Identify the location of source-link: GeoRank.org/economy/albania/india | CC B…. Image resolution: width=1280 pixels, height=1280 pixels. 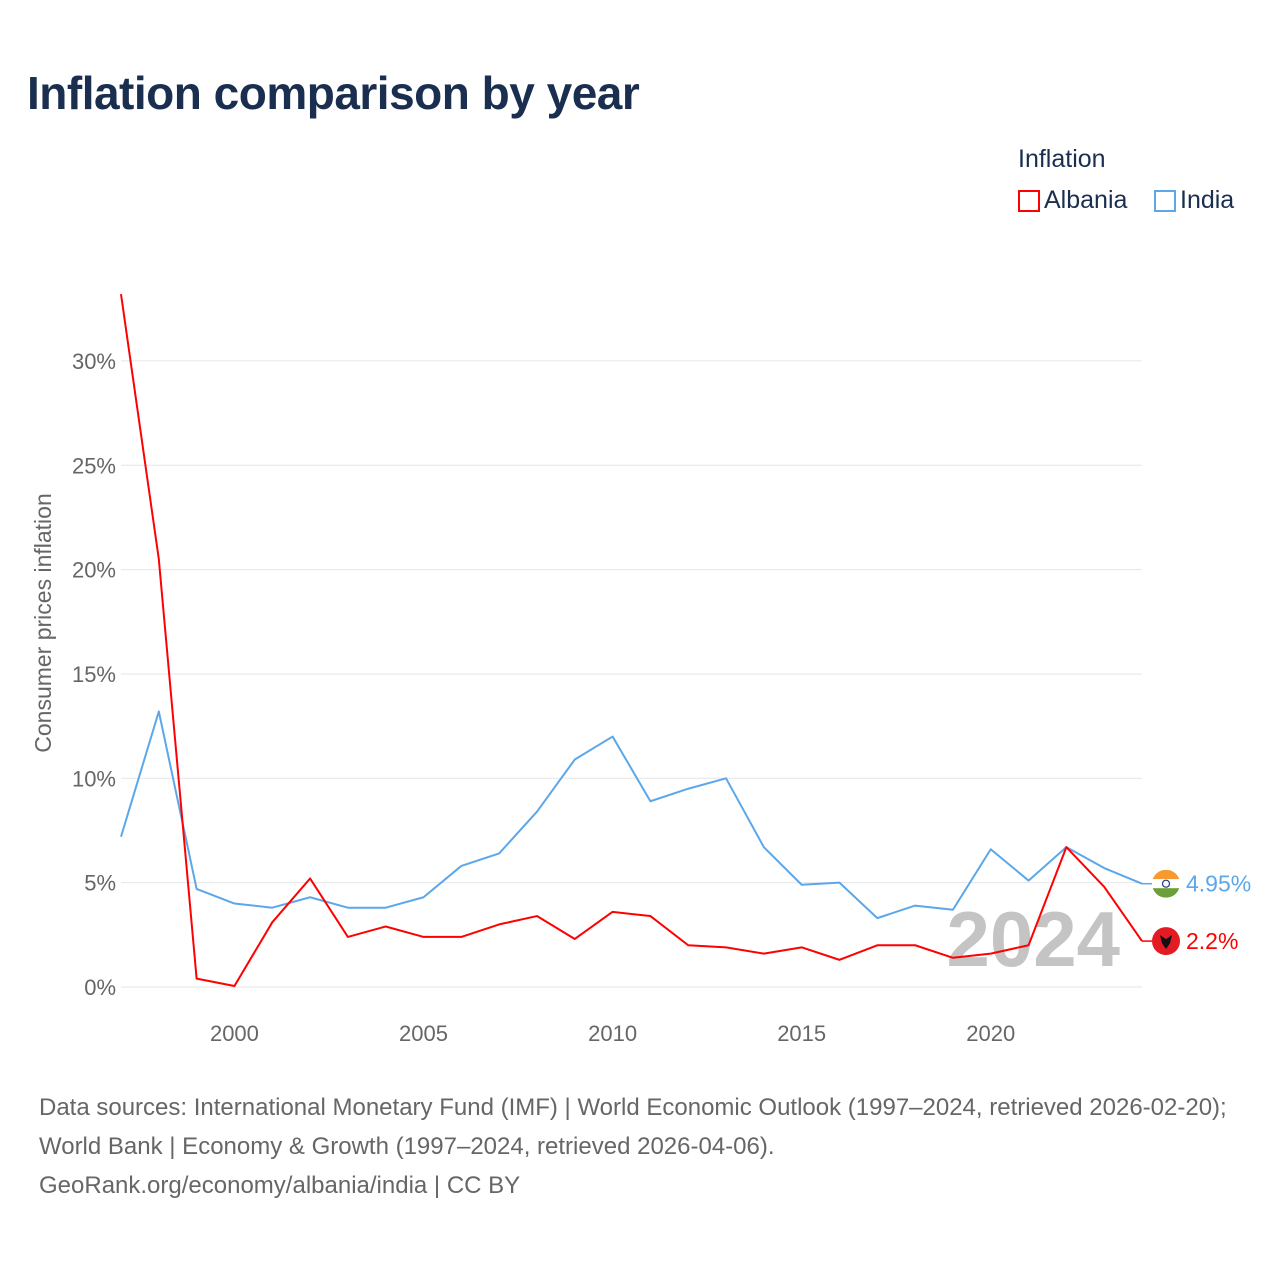
(280, 1185).